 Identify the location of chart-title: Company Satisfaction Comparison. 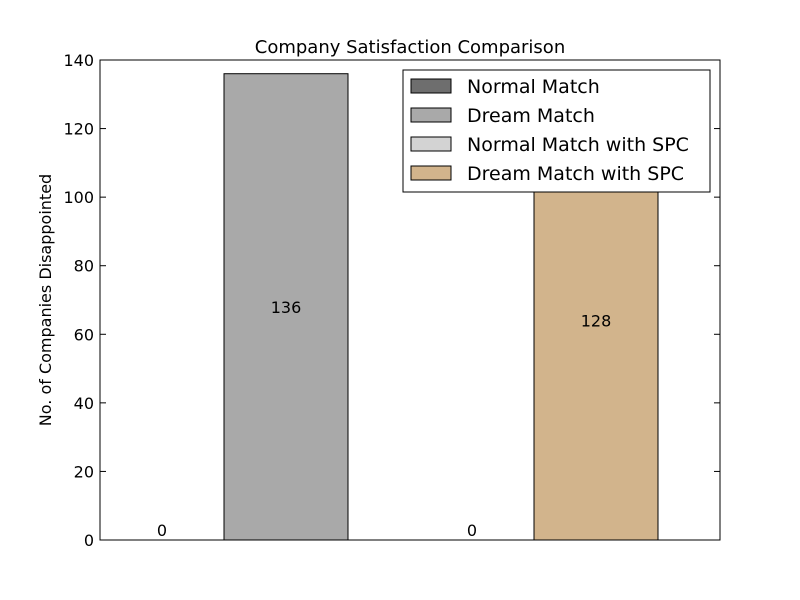
(410, 47).